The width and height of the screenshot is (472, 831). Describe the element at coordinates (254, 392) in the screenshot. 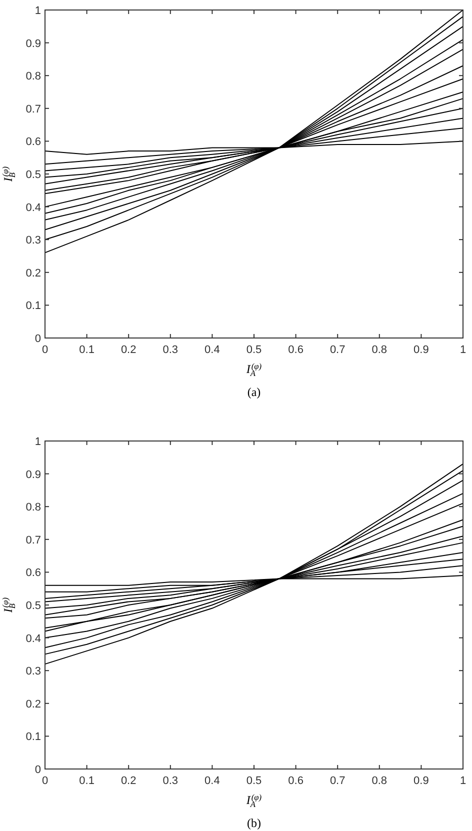

I see `text: (a)` at that location.